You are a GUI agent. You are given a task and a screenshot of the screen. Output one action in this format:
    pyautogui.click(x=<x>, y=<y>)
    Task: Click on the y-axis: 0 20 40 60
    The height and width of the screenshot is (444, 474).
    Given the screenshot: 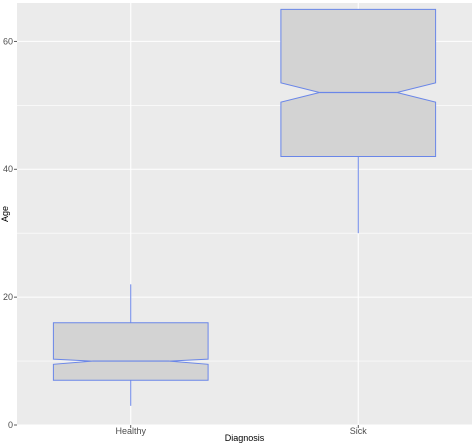 What is the action you would take?
    pyautogui.click(x=10, y=233)
    